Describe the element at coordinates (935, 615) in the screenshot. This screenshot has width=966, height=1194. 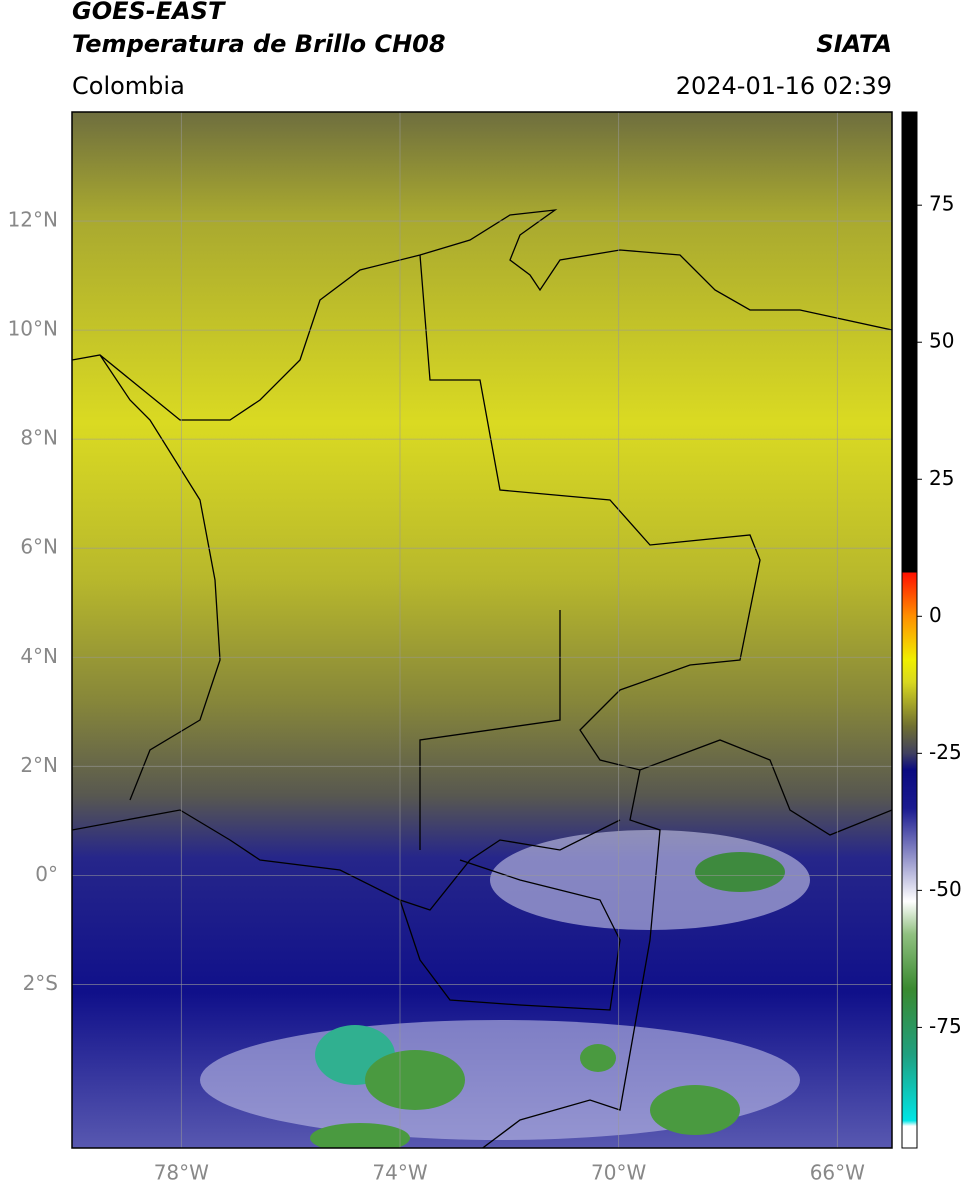
I see `colorbar-tick-label: 0` at that location.